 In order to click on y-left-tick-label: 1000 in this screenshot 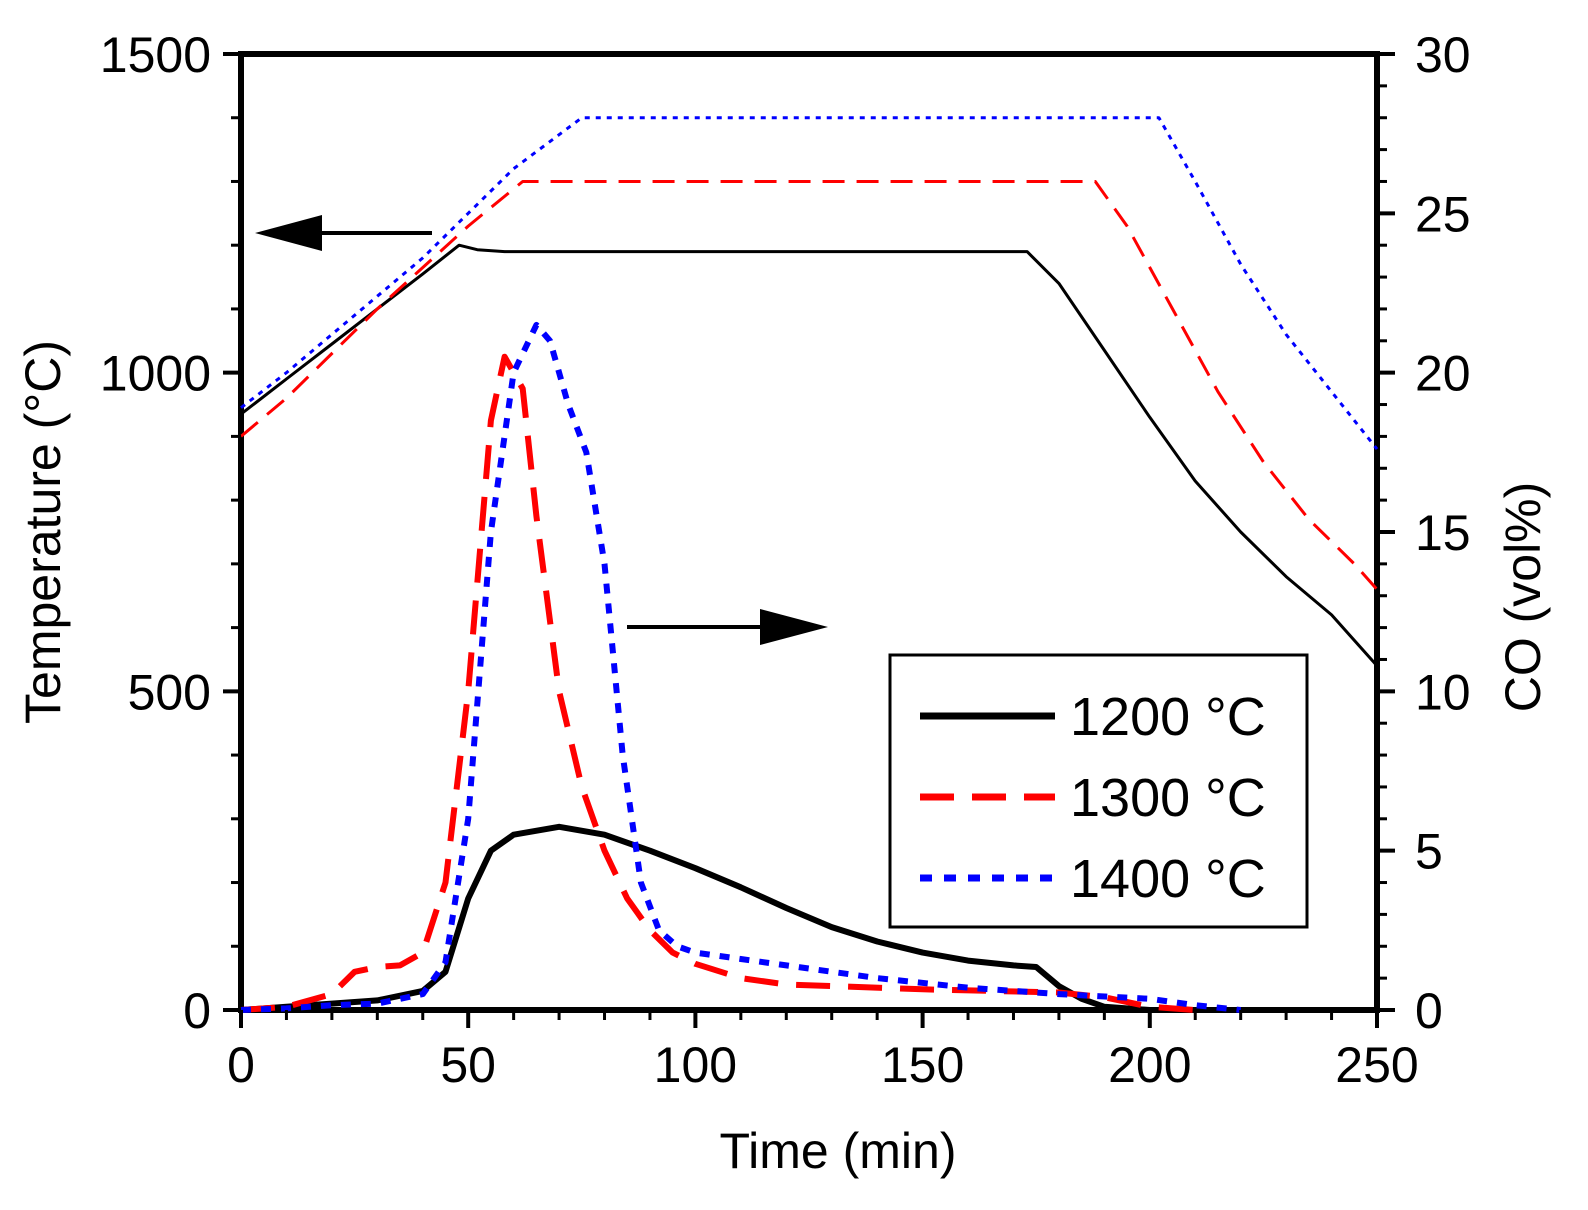, I will do `click(155, 374)`.